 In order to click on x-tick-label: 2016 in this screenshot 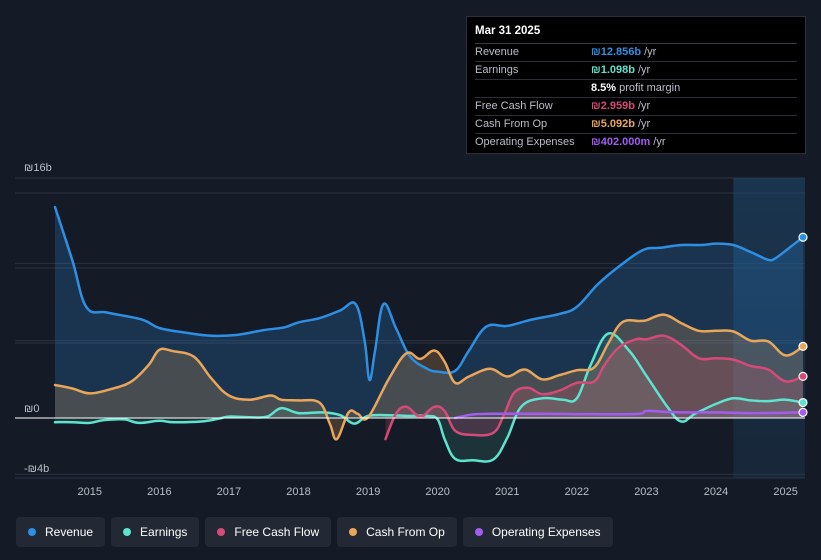, I will do `click(159, 492)`.